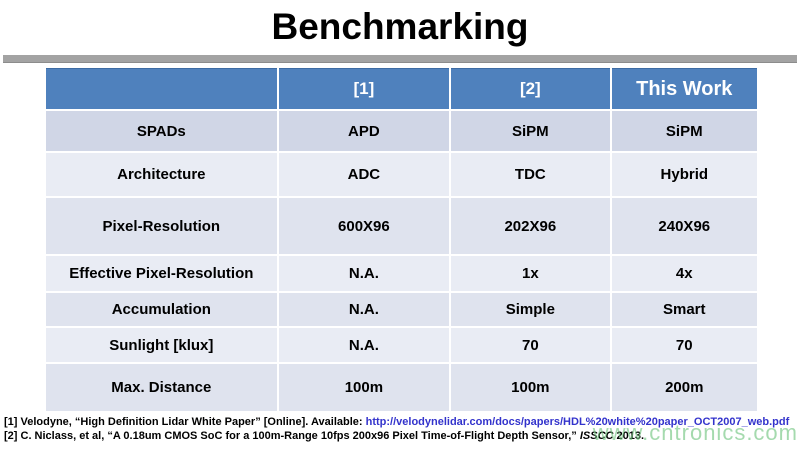  What do you see at coordinates (530, 88) in the screenshot?
I see `header-cell-ref2: [2]` at bounding box center [530, 88].